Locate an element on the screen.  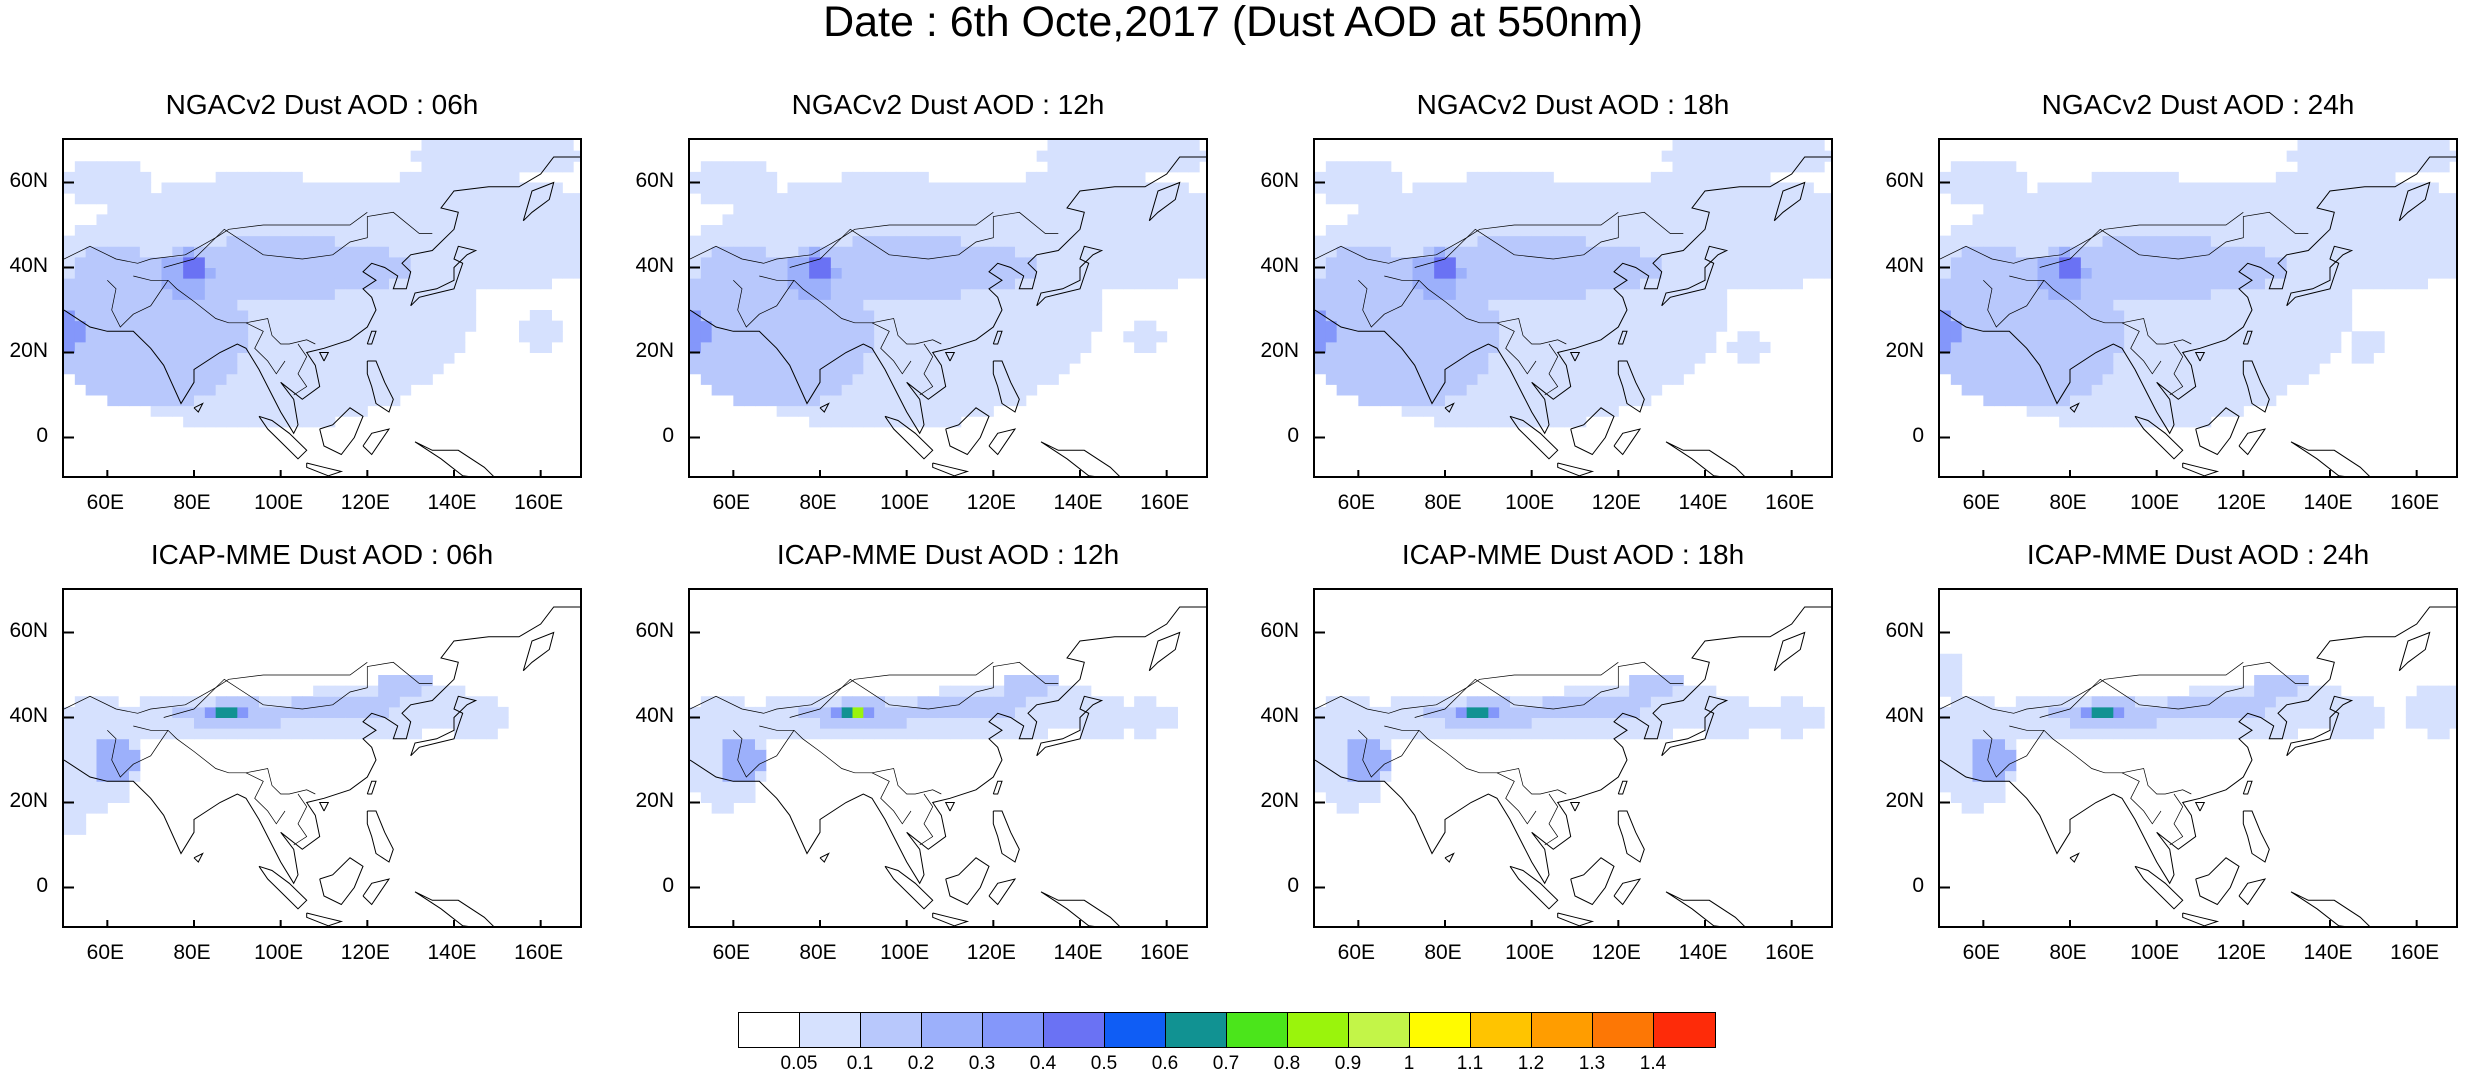
coastline is located at coordinates (909, 887).